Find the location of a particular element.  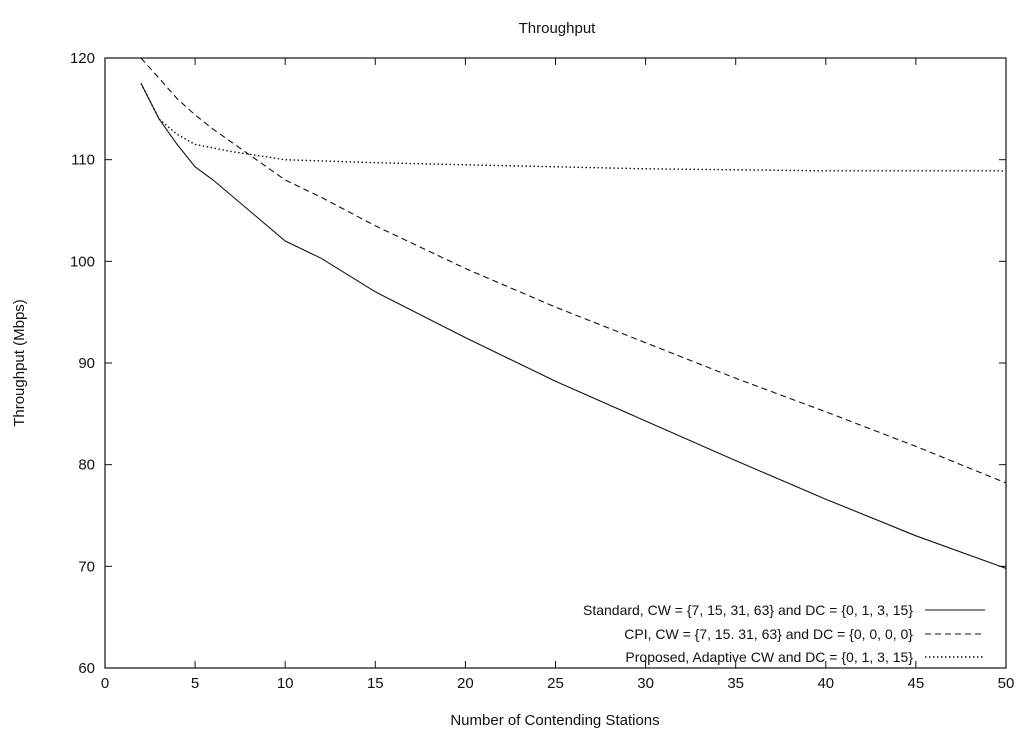

chart-title: Throughput is located at coordinates (558, 28).